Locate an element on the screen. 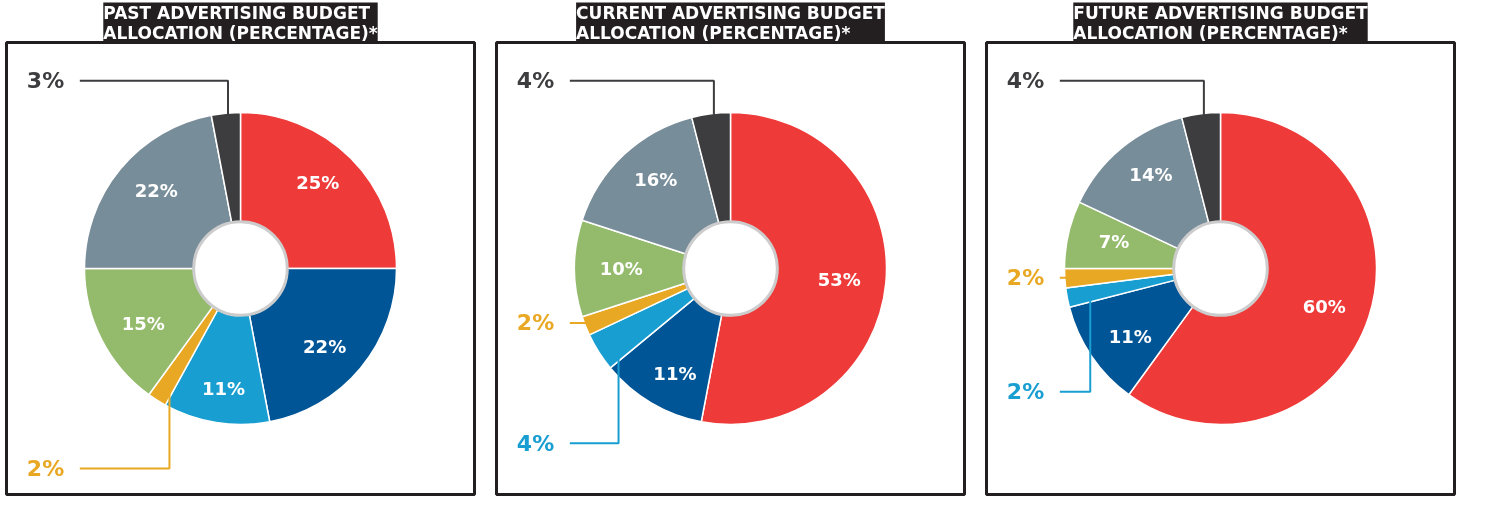 The height and width of the screenshot is (509, 1485). data-label: 16% is located at coordinates (656, 180).